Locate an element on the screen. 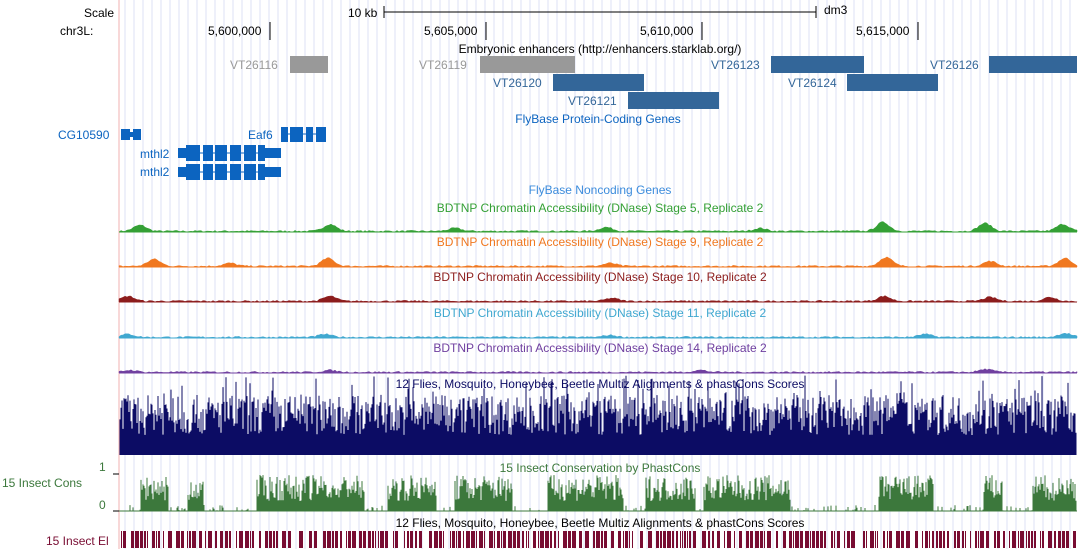  cons-side-label: 15 Insect Cons is located at coordinates (42, 483).